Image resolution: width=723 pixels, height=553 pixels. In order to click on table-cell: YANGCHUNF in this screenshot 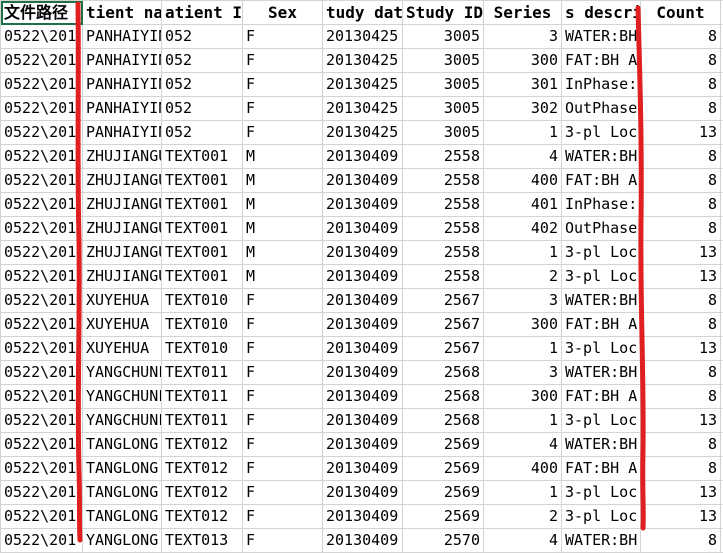, I will do `click(122, 373)`.